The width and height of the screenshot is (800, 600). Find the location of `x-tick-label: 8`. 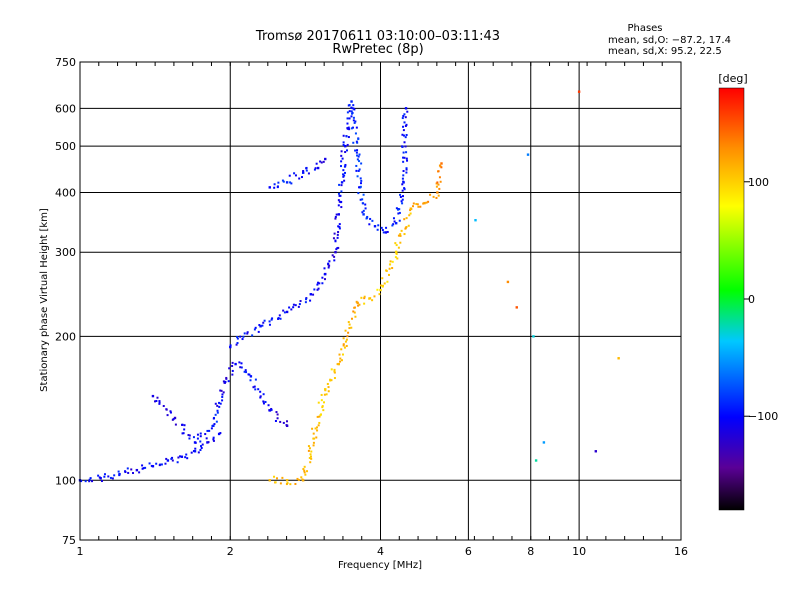

x-tick-label: 8 is located at coordinates (530, 551).